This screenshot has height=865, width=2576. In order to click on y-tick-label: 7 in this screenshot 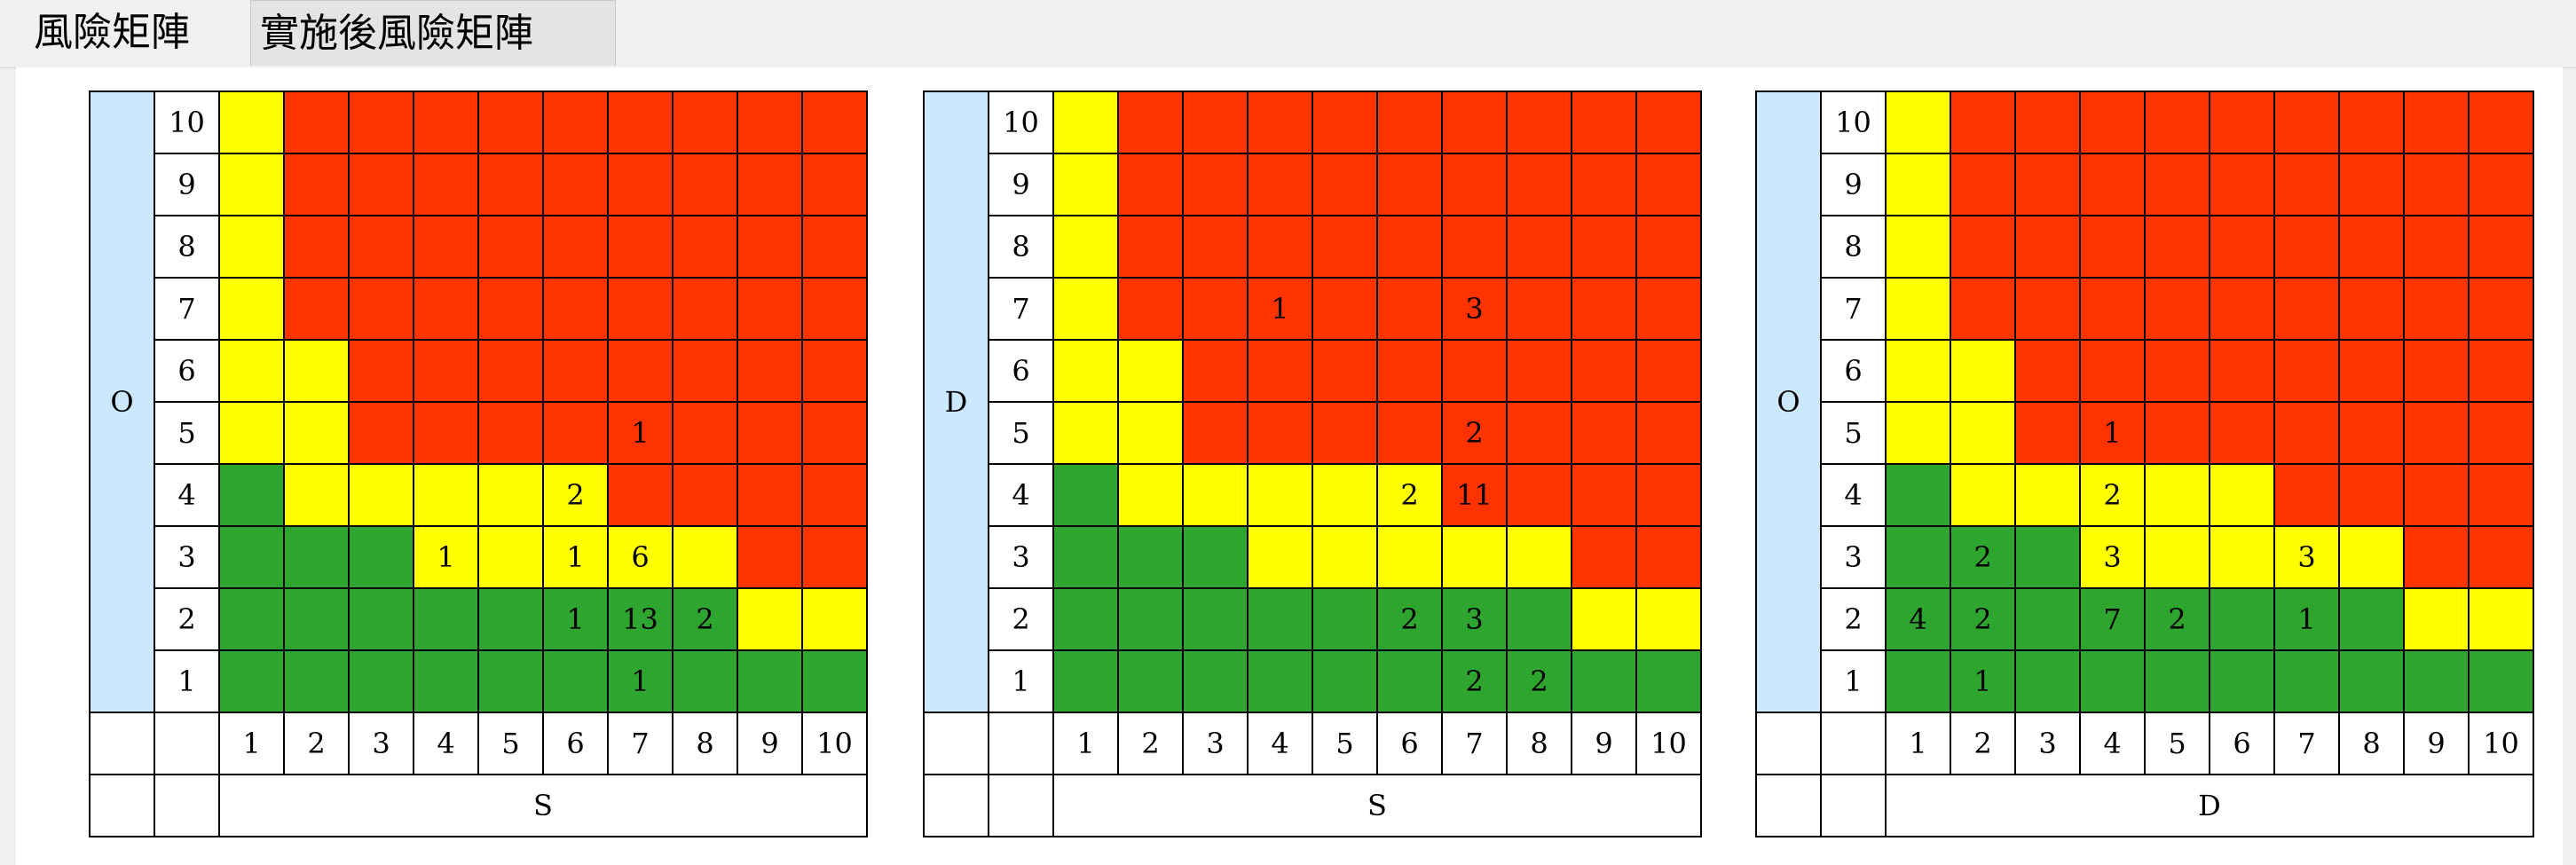, I will do `click(1853, 309)`.